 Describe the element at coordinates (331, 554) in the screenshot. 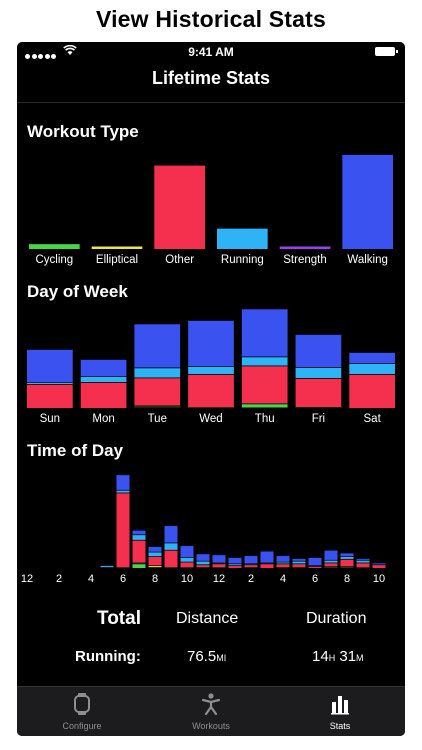

I see `bar-7-19-walking` at that location.